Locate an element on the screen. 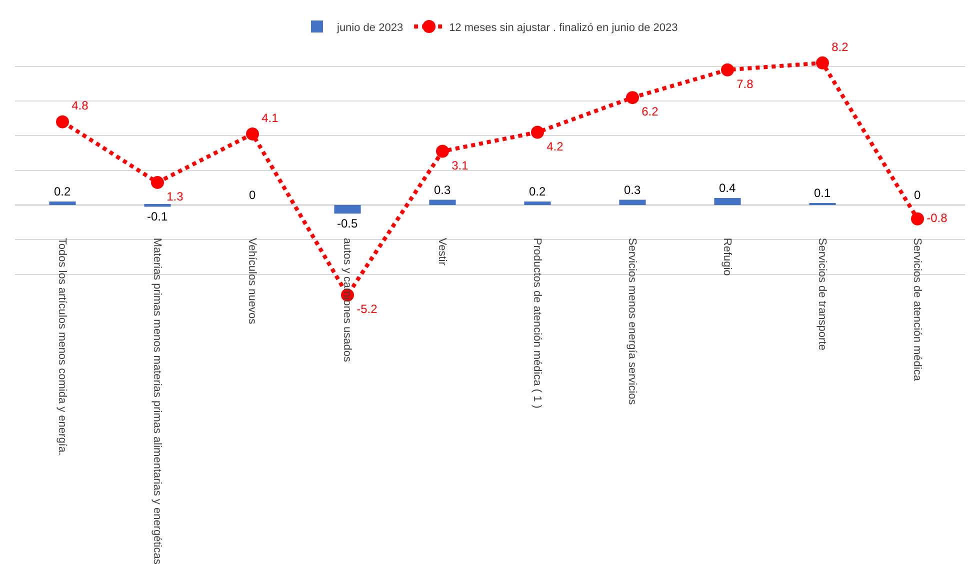 The height and width of the screenshot is (577, 980). x-tick-label: Servicios menos energía servicios is located at coordinates (632, 322).